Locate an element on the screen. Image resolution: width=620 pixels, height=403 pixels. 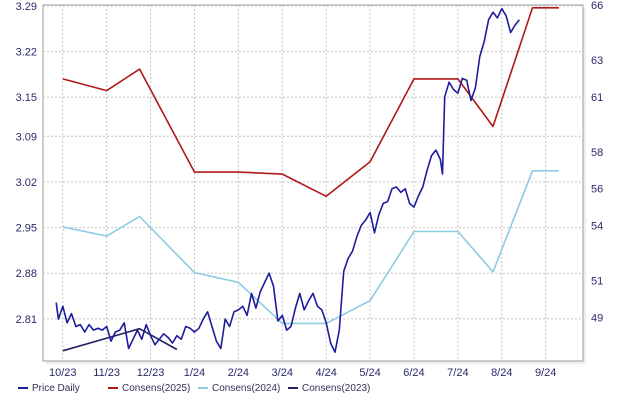
left-tick-label: 3.22 is located at coordinates (26, 52).